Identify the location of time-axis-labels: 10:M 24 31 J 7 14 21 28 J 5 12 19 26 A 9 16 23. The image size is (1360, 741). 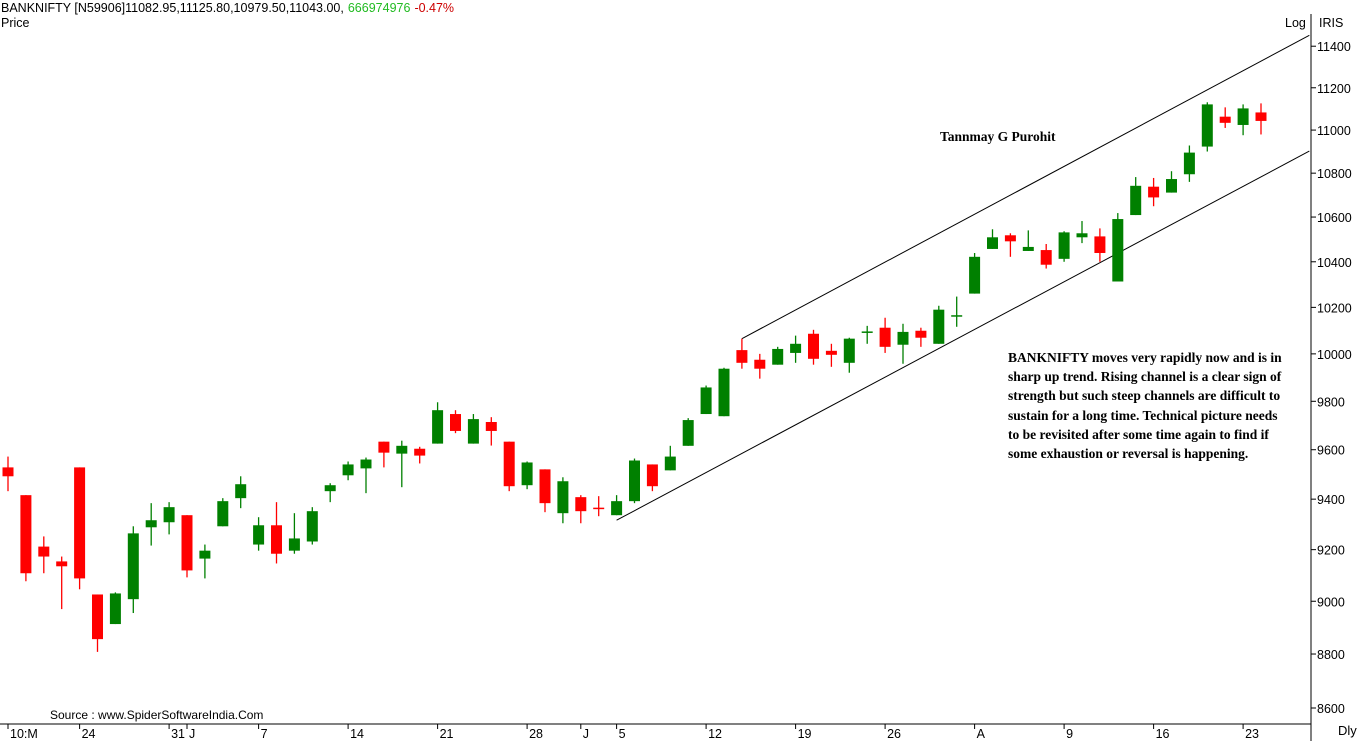
(633, 732).